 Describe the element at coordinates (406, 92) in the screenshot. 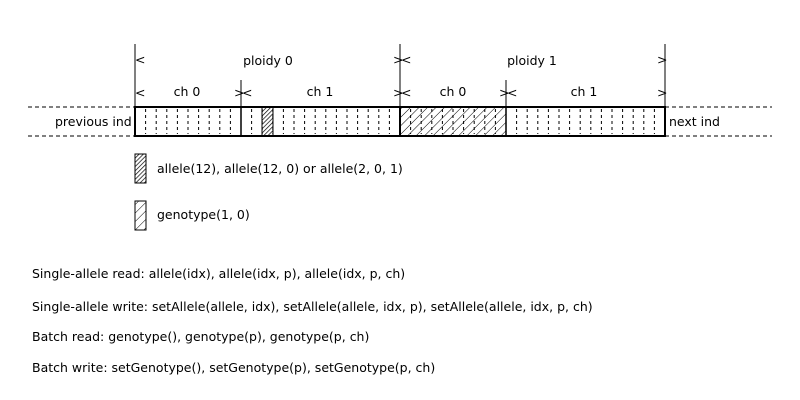

I see `arrow-head-p1ch0-left: <` at that location.